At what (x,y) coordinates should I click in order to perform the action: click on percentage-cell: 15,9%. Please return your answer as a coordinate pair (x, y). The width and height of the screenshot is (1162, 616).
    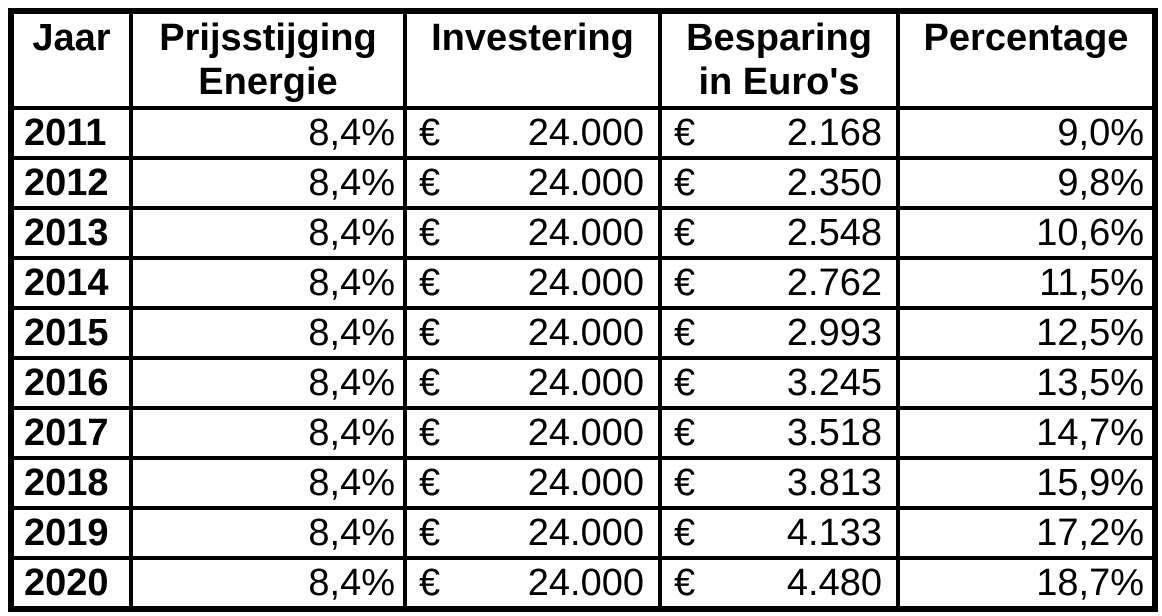
    Looking at the image, I should click on (1026, 483).